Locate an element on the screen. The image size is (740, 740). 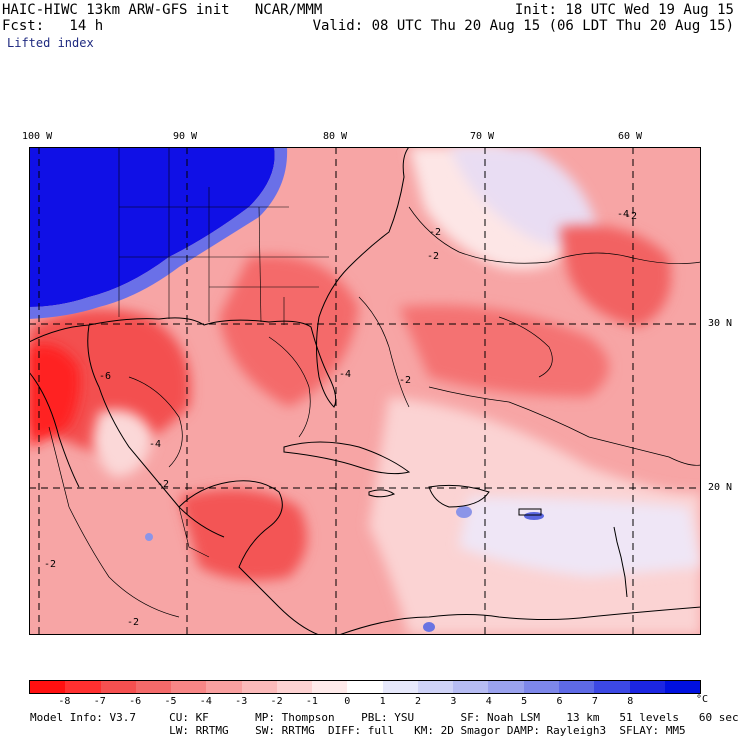
lon-label-100w: 100 W is located at coordinates (37, 136).